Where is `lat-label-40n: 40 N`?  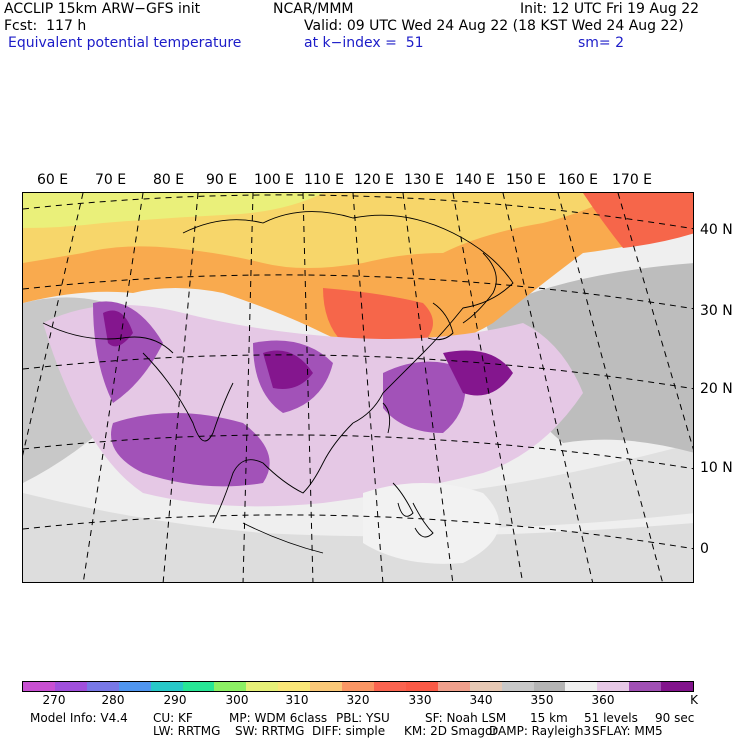 lat-label-40n: 40 N is located at coordinates (716, 230).